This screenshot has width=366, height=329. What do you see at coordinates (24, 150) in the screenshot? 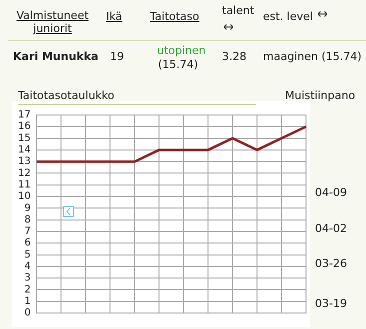
I see `y-tick-label: 14` at bounding box center [24, 150].